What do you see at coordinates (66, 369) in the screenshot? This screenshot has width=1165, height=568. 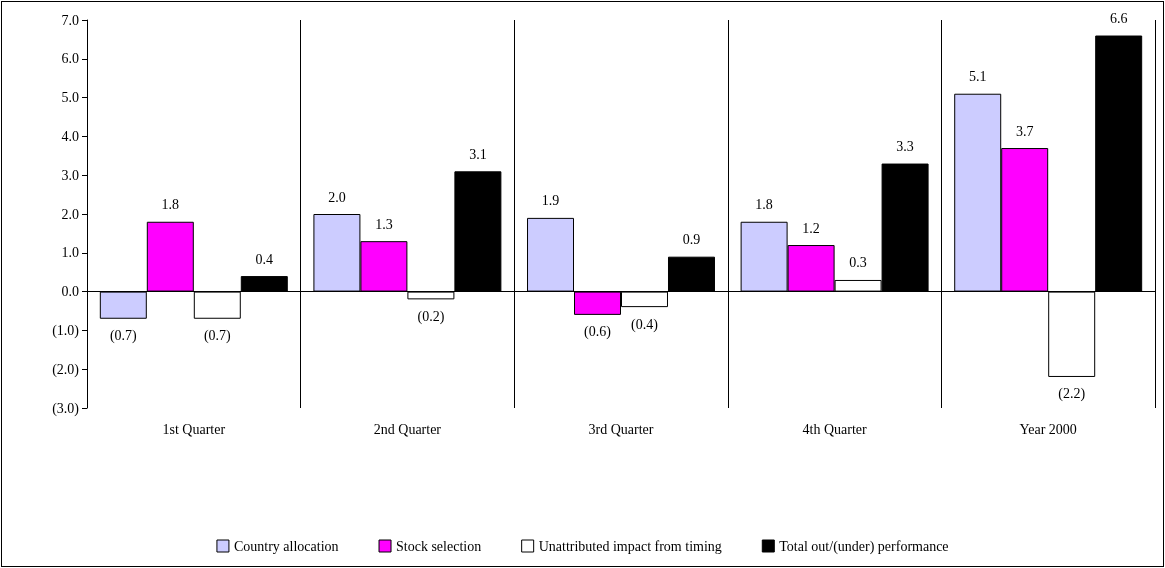 I see `y-tick-label: (2.0)` at bounding box center [66, 369].